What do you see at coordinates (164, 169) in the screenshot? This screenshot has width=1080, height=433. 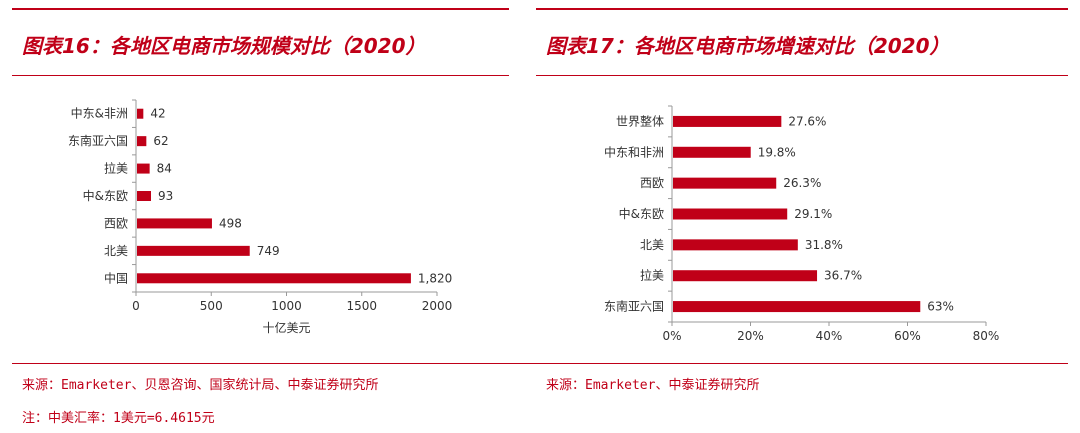 I see `size-value-label: 84` at bounding box center [164, 169].